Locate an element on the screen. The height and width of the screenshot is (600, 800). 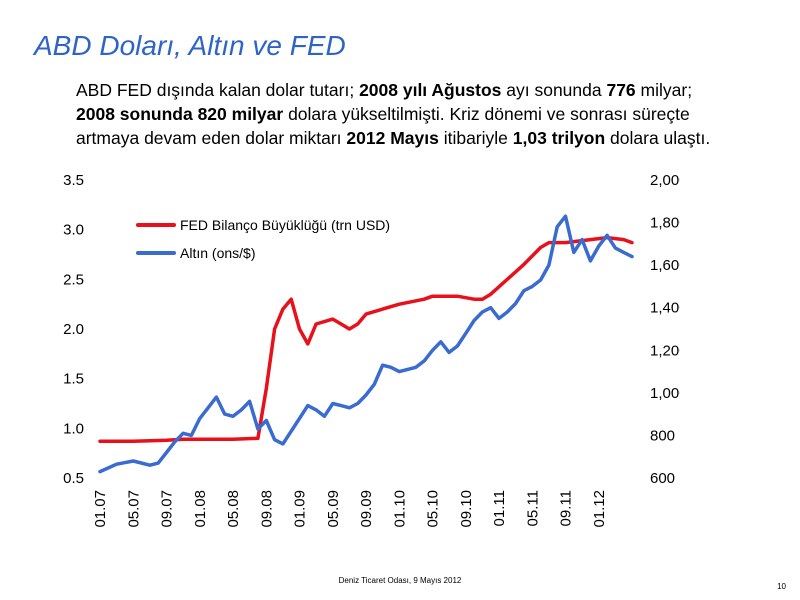
intro-text-1: ABD FED dışında kalan dolar tutarı; is located at coordinates (218, 90).